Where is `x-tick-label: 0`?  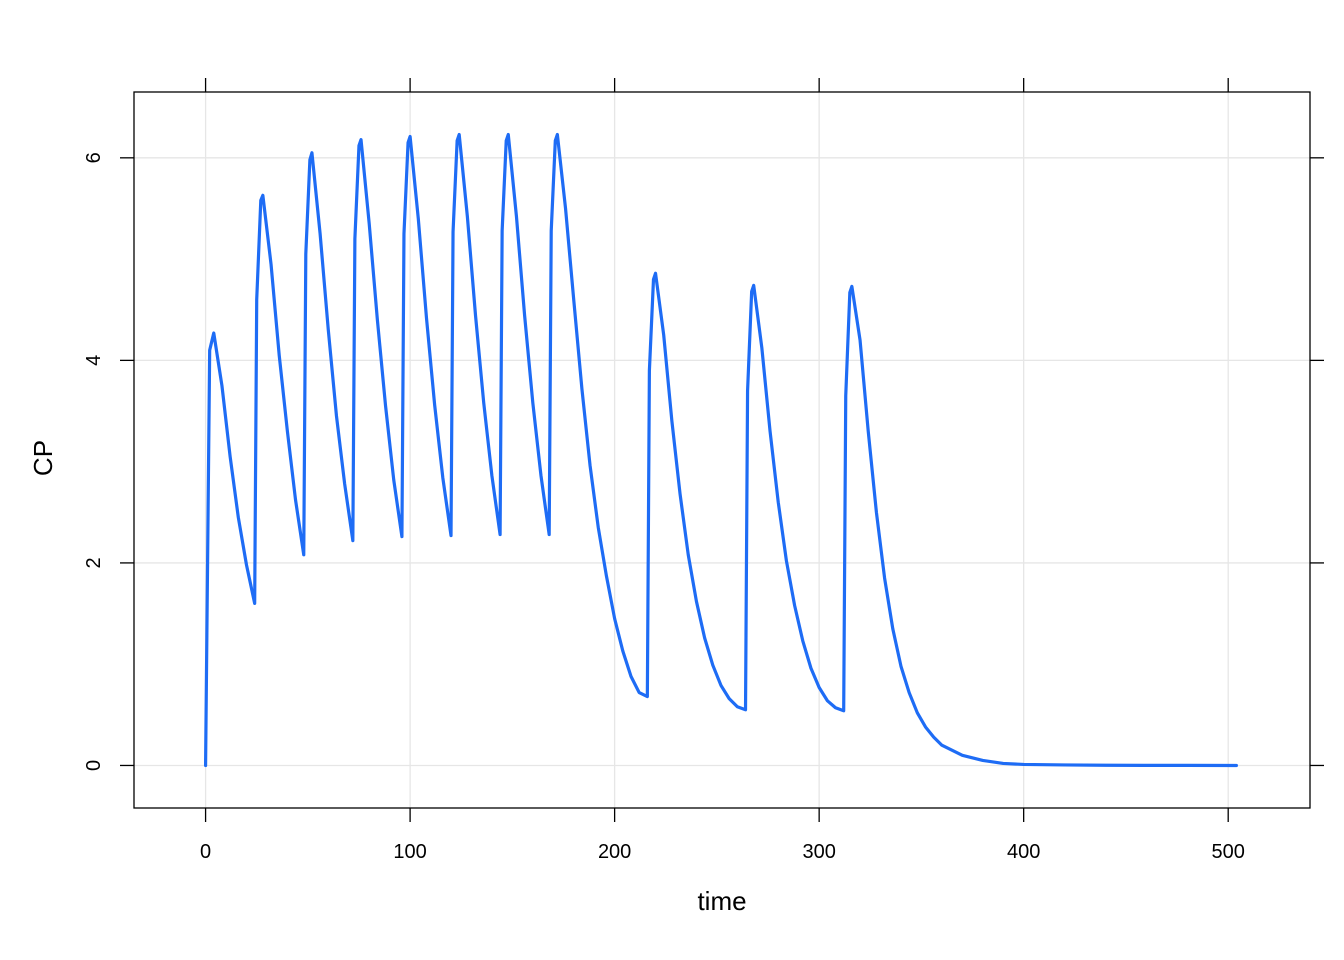
x-tick-label: 0 is located at coordinates (205, 852).